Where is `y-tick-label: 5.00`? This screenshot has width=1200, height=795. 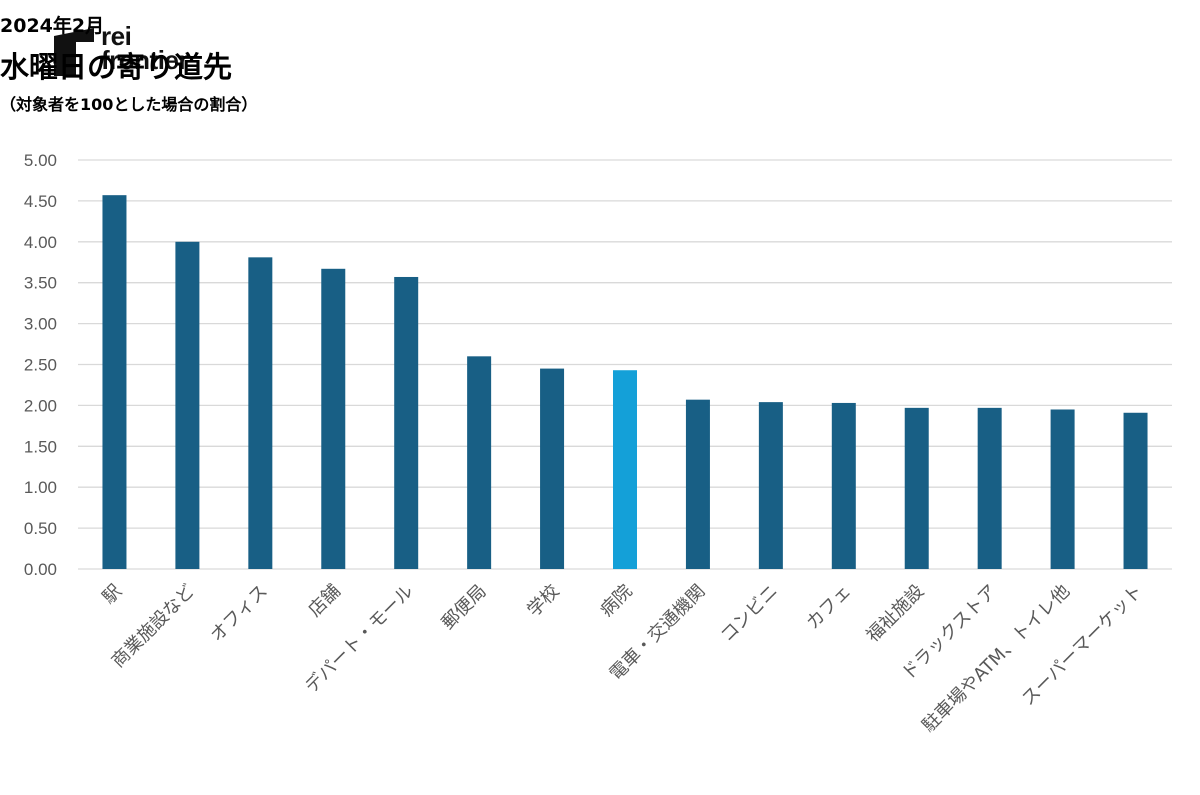
y-tick-label: 5.00 is located at coordinates (40, 160).